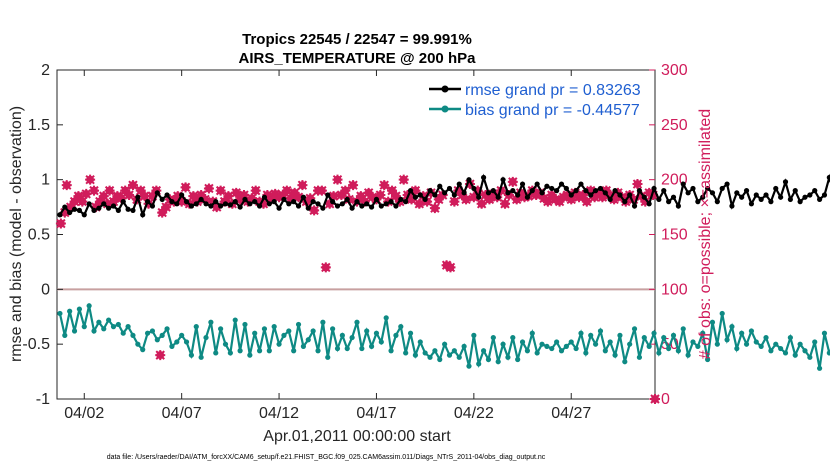 This screenshot has height=470, width=830. I want to click on legend-rmse-marker, so click(445, 89).